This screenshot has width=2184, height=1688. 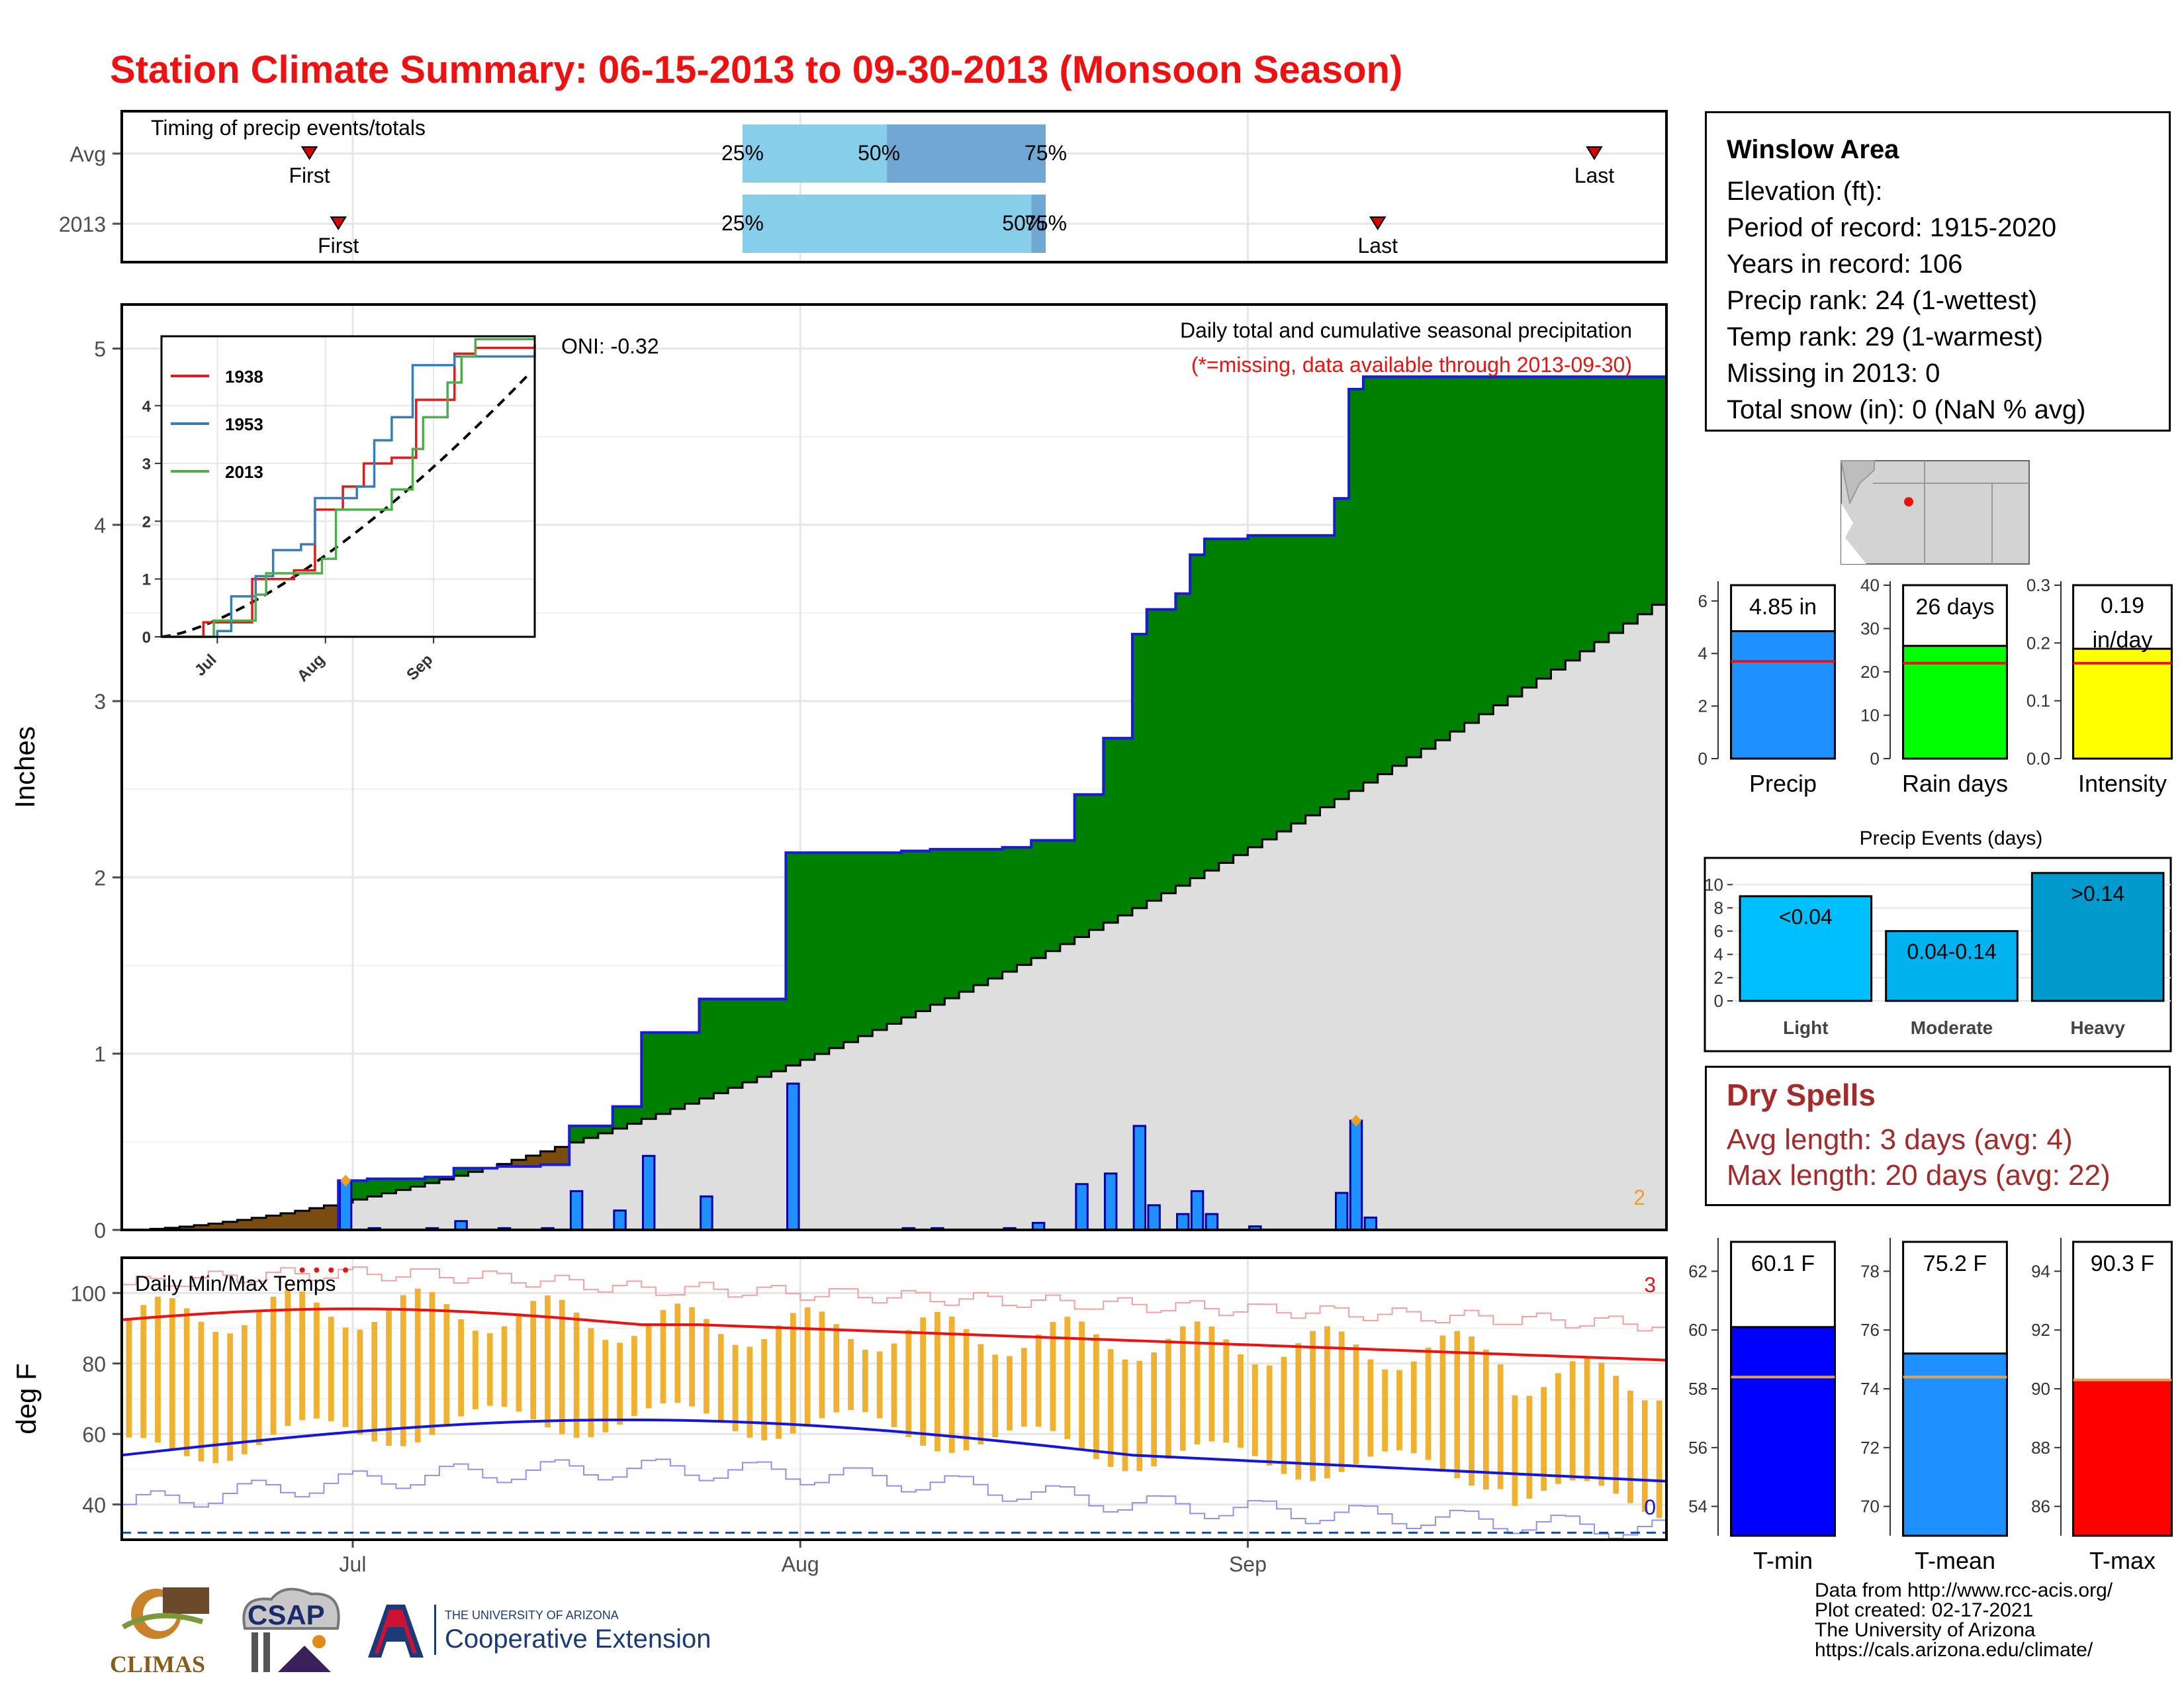 What do you see at coordinates (1703, 601) in the screenshot?
I see `summary-y-tick-label: 6` at bounding box center [1703, 601].